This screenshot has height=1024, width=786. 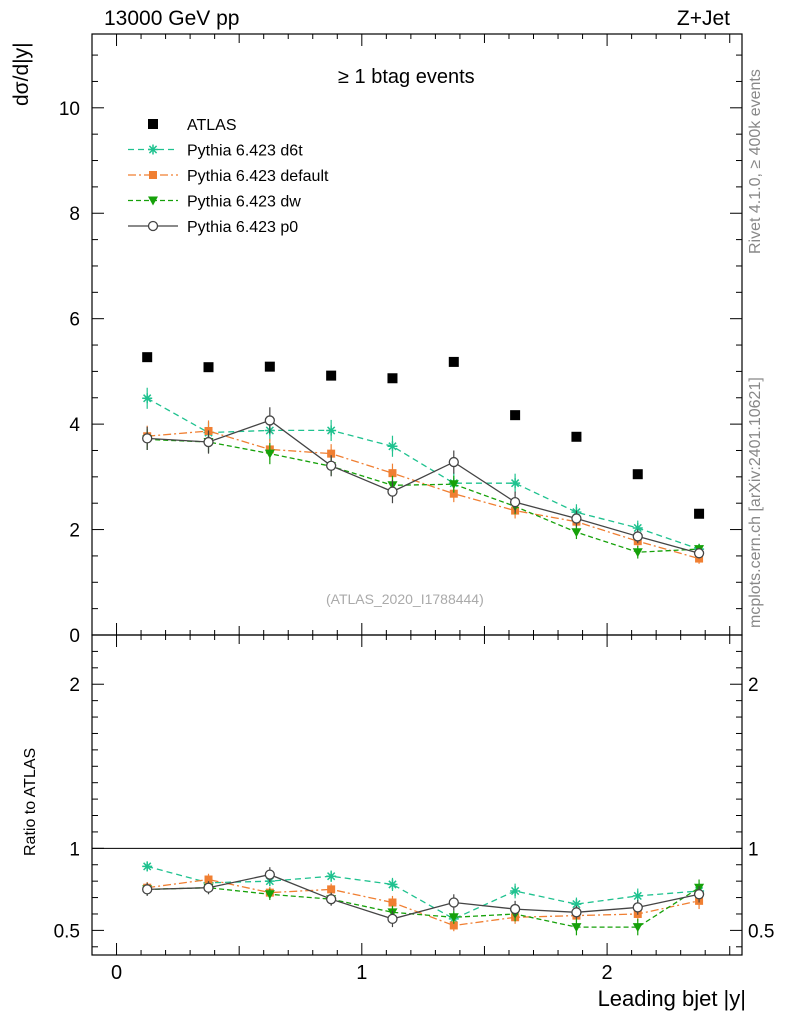 What do you see at coordinates (74, 531) in the screenshot?
I see `y-tick-label: 2` at bounding box center [74, 531].